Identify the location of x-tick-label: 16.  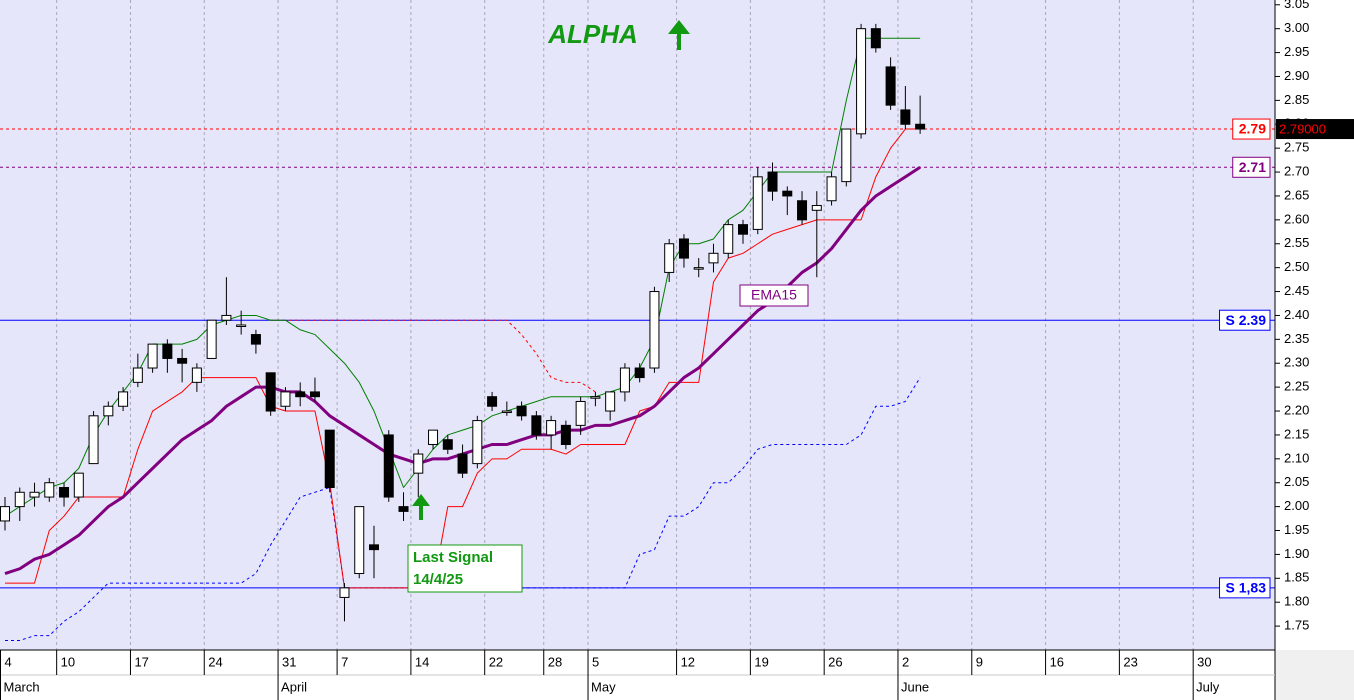
(1057, 661).